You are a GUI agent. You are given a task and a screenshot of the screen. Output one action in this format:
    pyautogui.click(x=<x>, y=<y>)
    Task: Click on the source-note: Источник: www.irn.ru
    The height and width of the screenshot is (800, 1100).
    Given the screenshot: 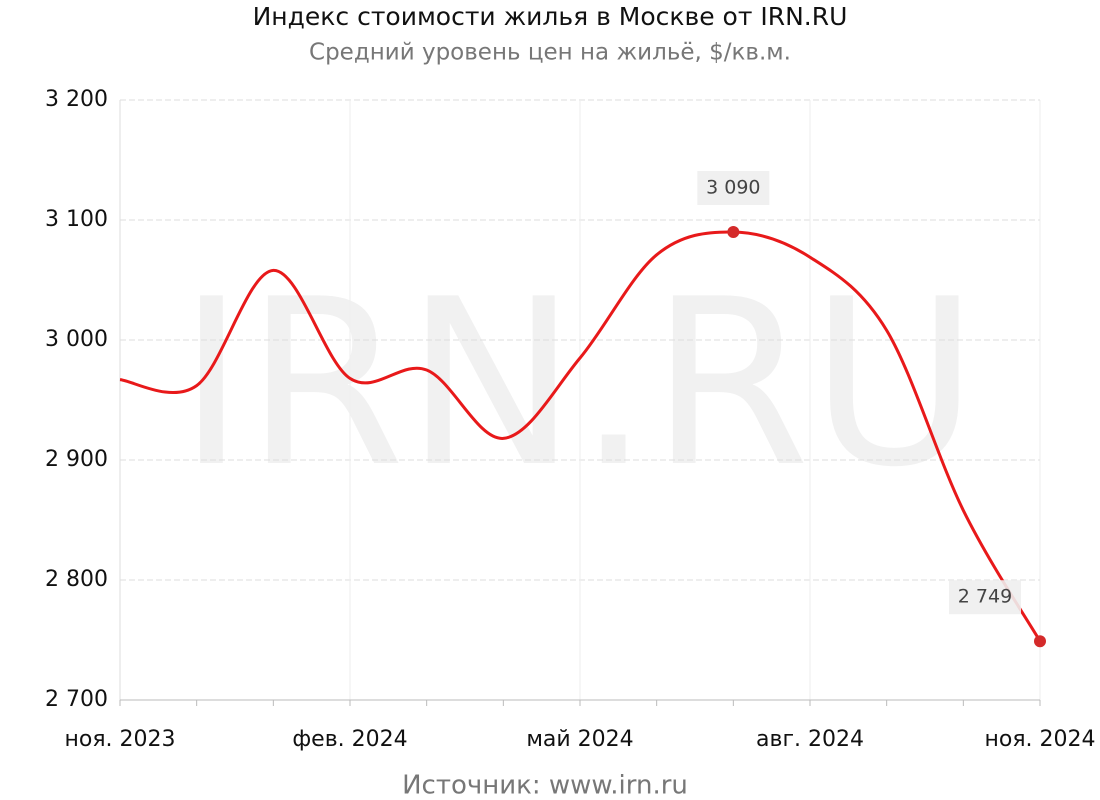 What is the action you would take?
    pyautogui.click(x=545, y=785)
    